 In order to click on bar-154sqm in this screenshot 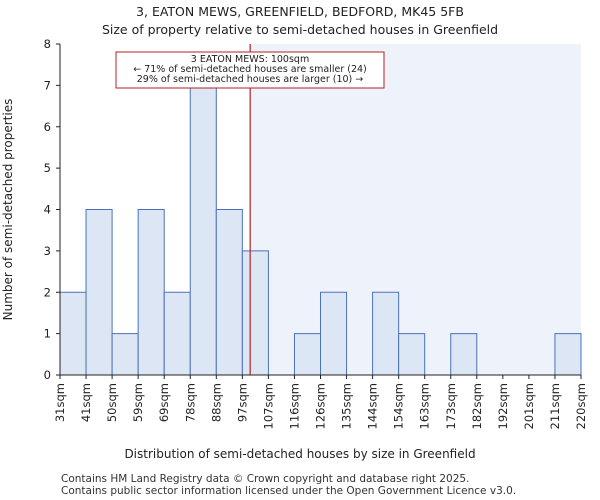, I will do `click(412, 354)`.